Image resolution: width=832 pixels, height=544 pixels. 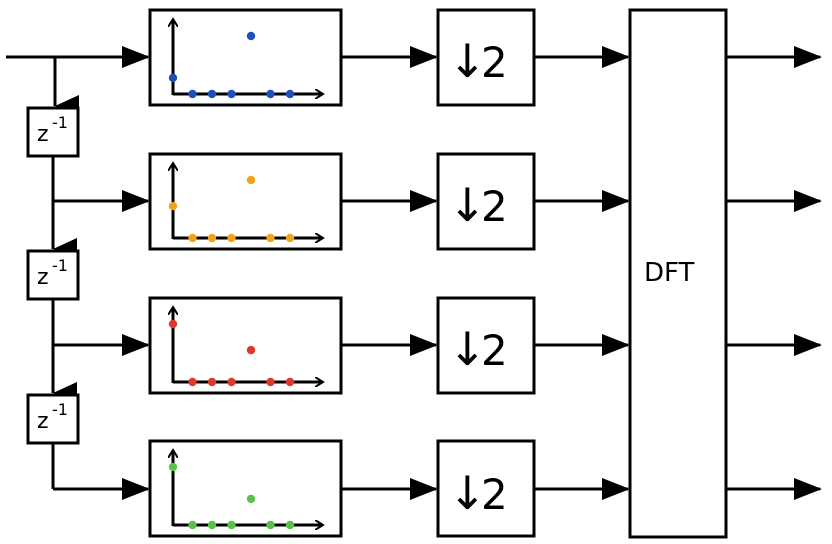 What do you see at coordinates (389, 488) in the screenshot?
I see `branch-4: ↓ 2` at bounding box center [389, 488].